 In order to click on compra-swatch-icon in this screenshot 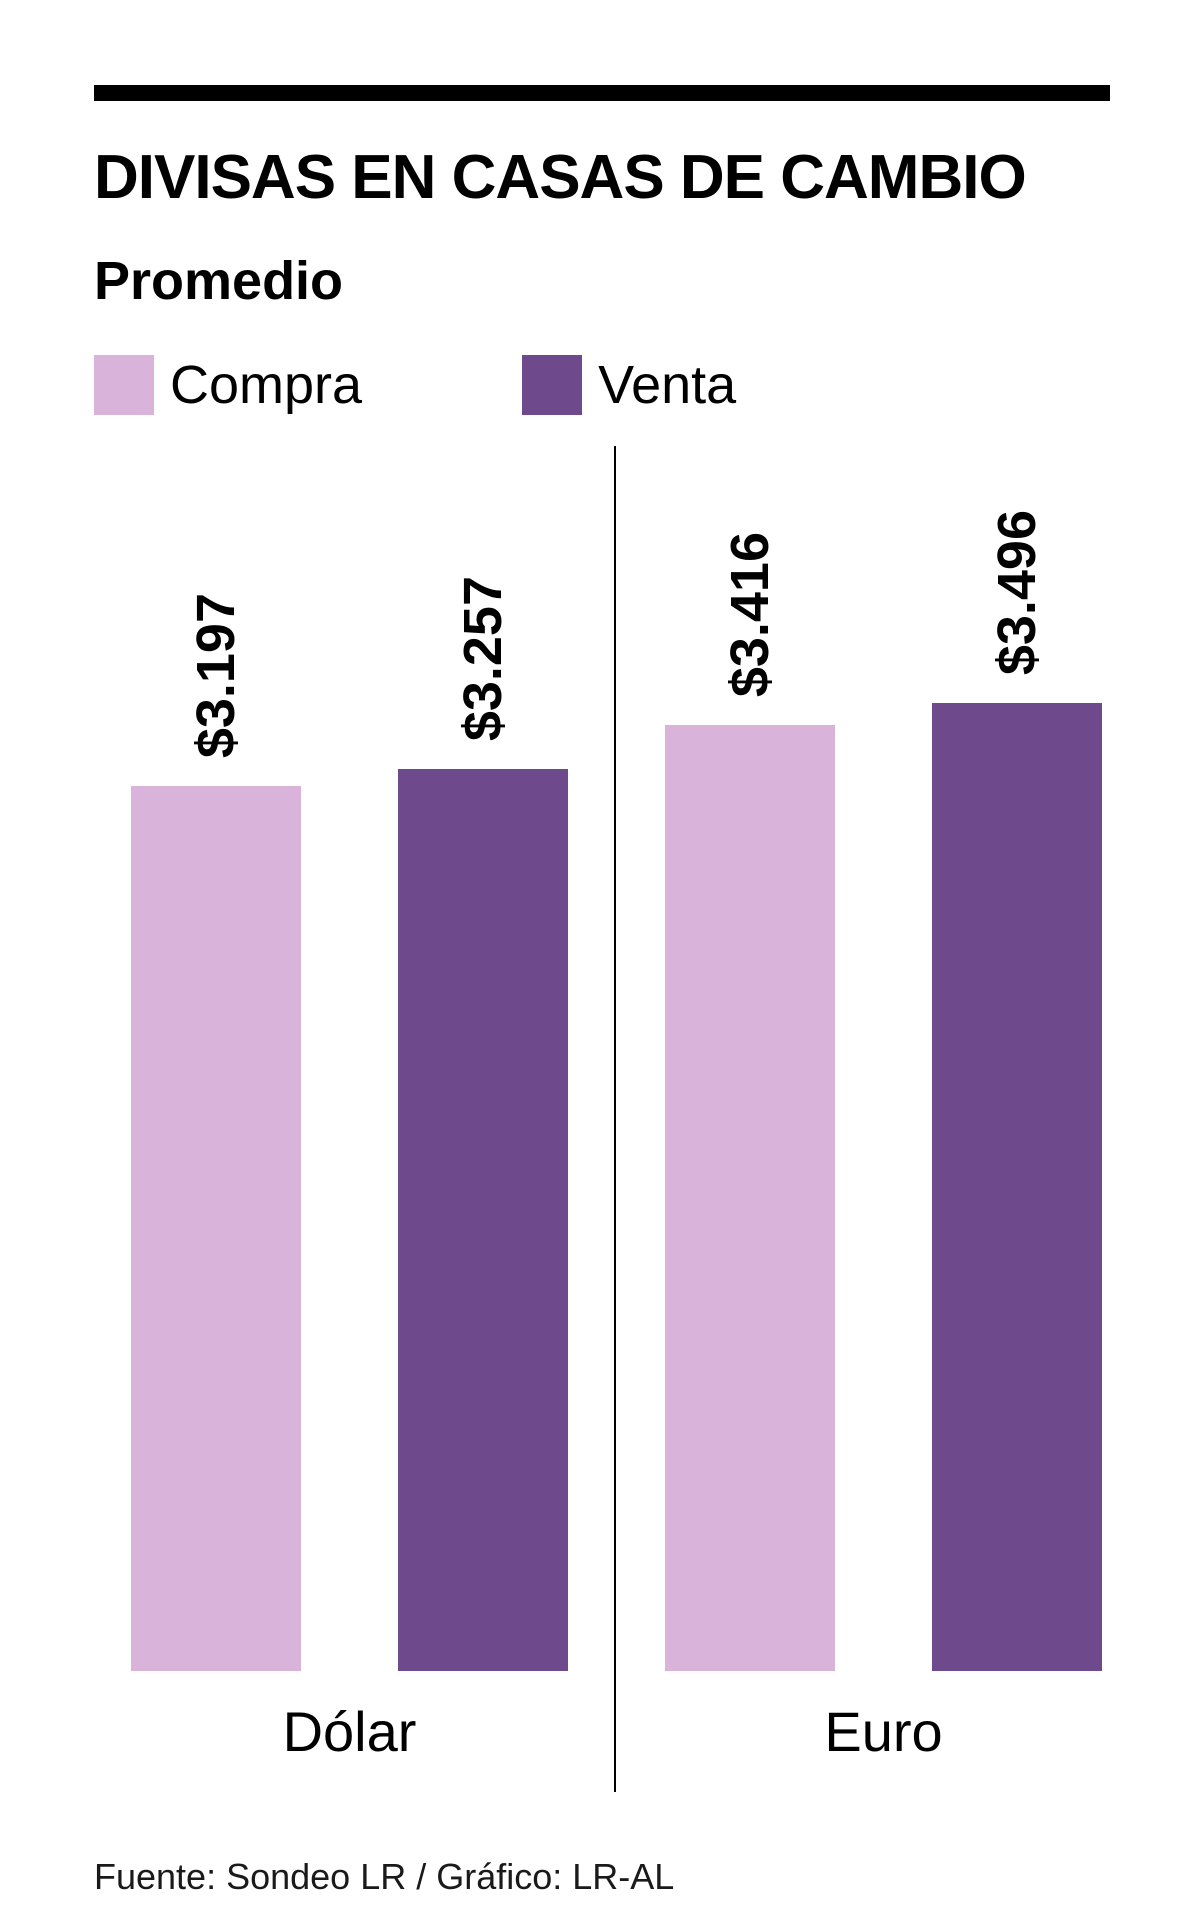, I will do `click(124, 385)`.